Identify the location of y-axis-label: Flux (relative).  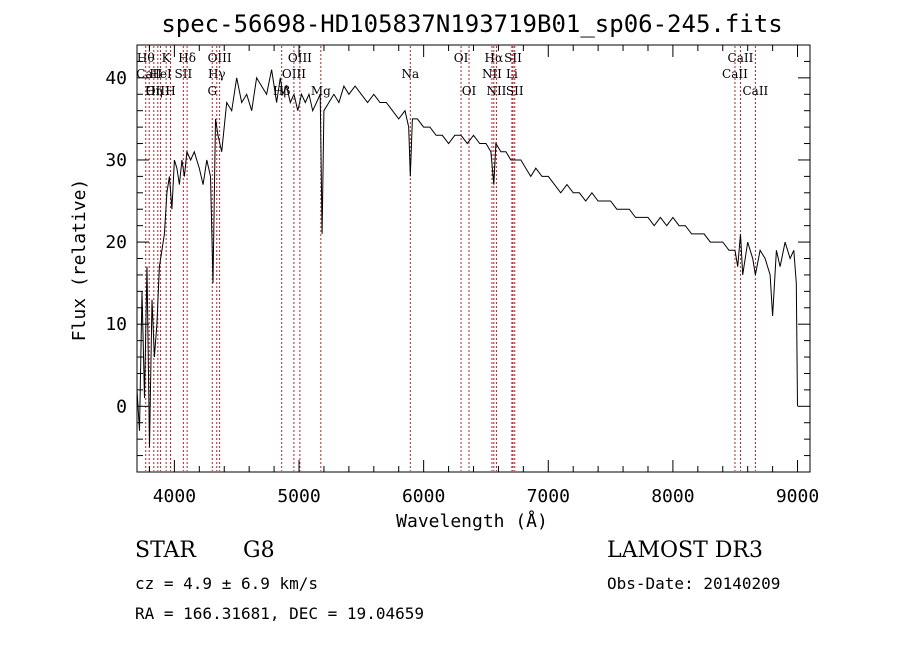
(79, 260).